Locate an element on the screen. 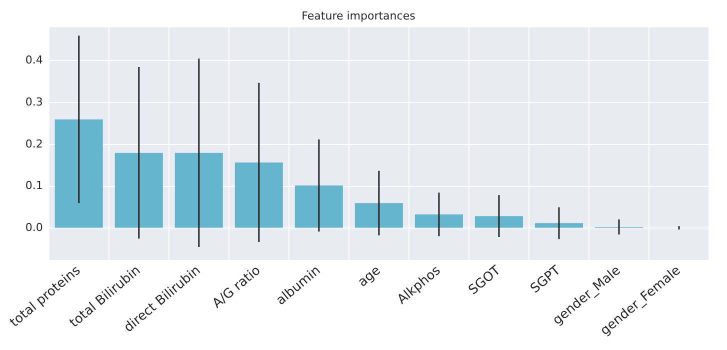 This screenshot has width=727, height=350. y-tick-label: 0.1 is located at coordinates (34, 185).